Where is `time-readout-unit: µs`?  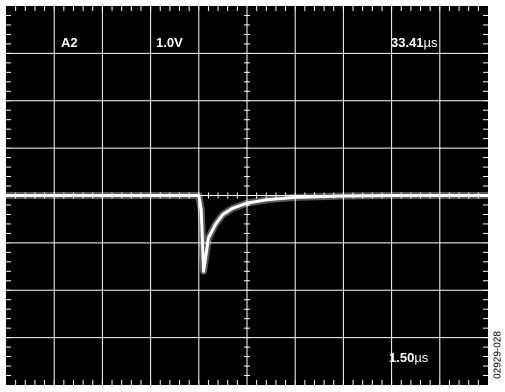 time-readout-unit: µs is located at coordinates (430, 42).